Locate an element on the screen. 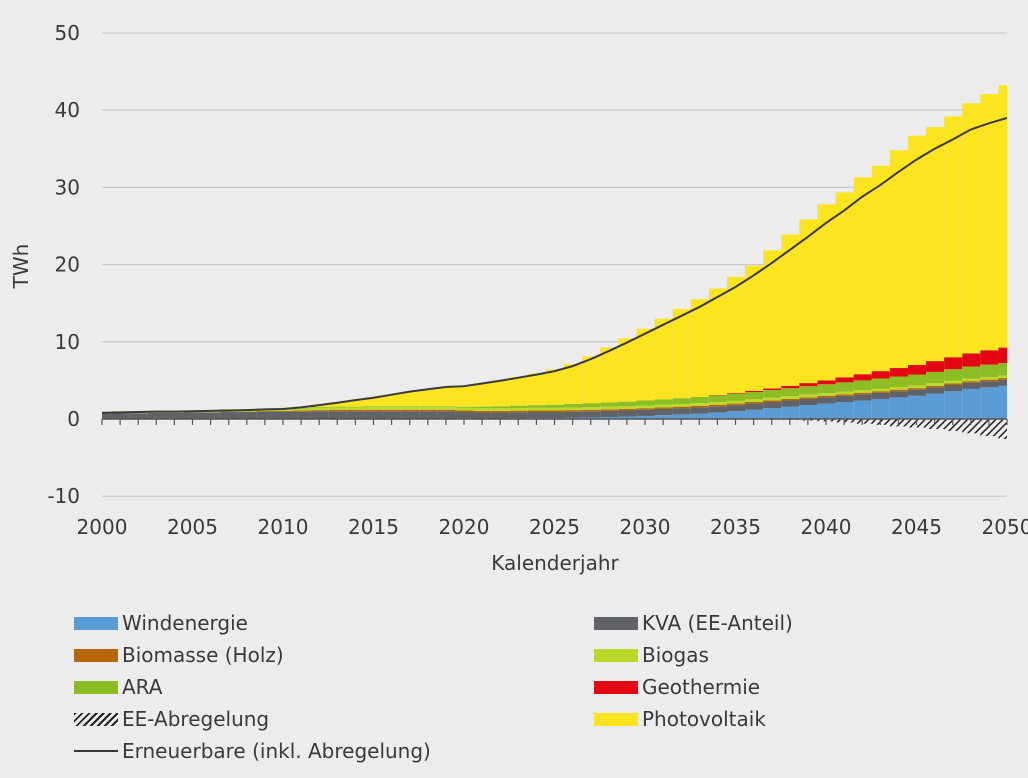 The image size is (1028, 778). legend-item: Biogas is located at coordinates (651, 655).